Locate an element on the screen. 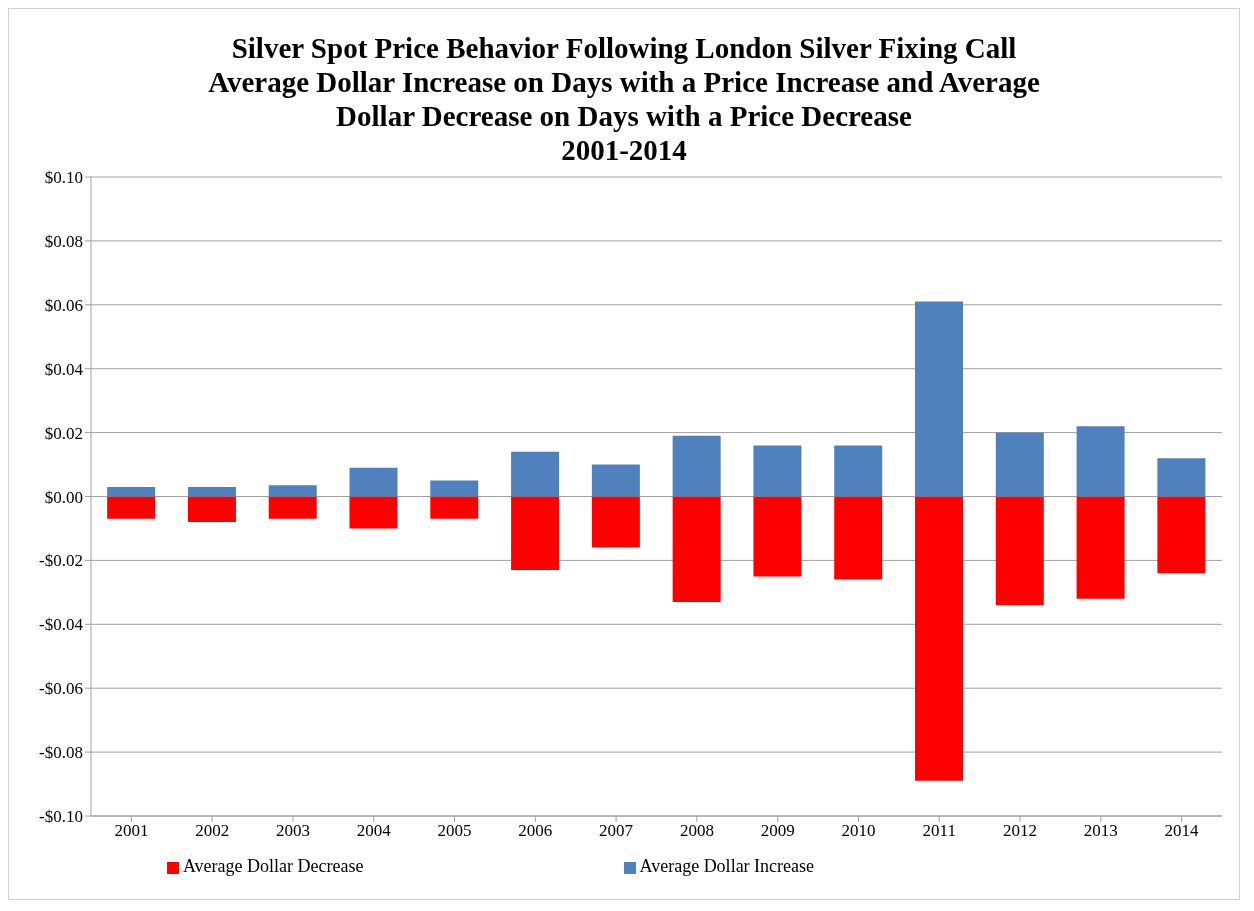 This screenshot has width=1254, height=911. x-tick-label: 2010 is located at coordinates (858, 831).